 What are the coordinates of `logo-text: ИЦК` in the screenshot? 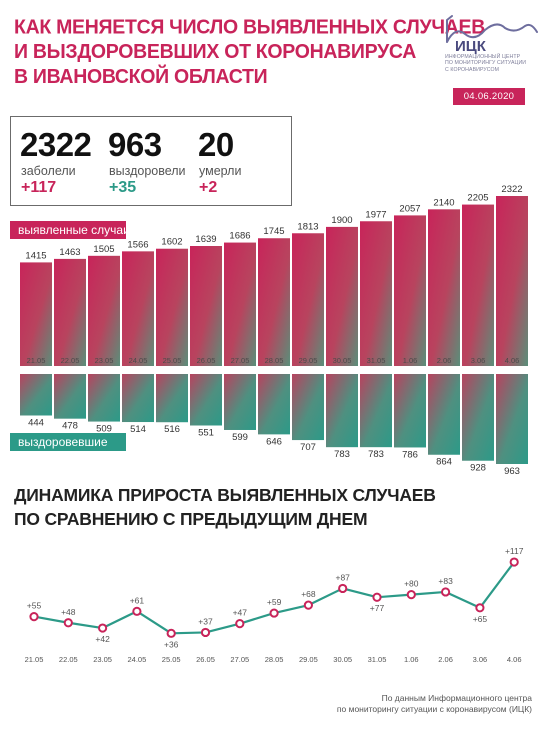 It's located at (471, 46).